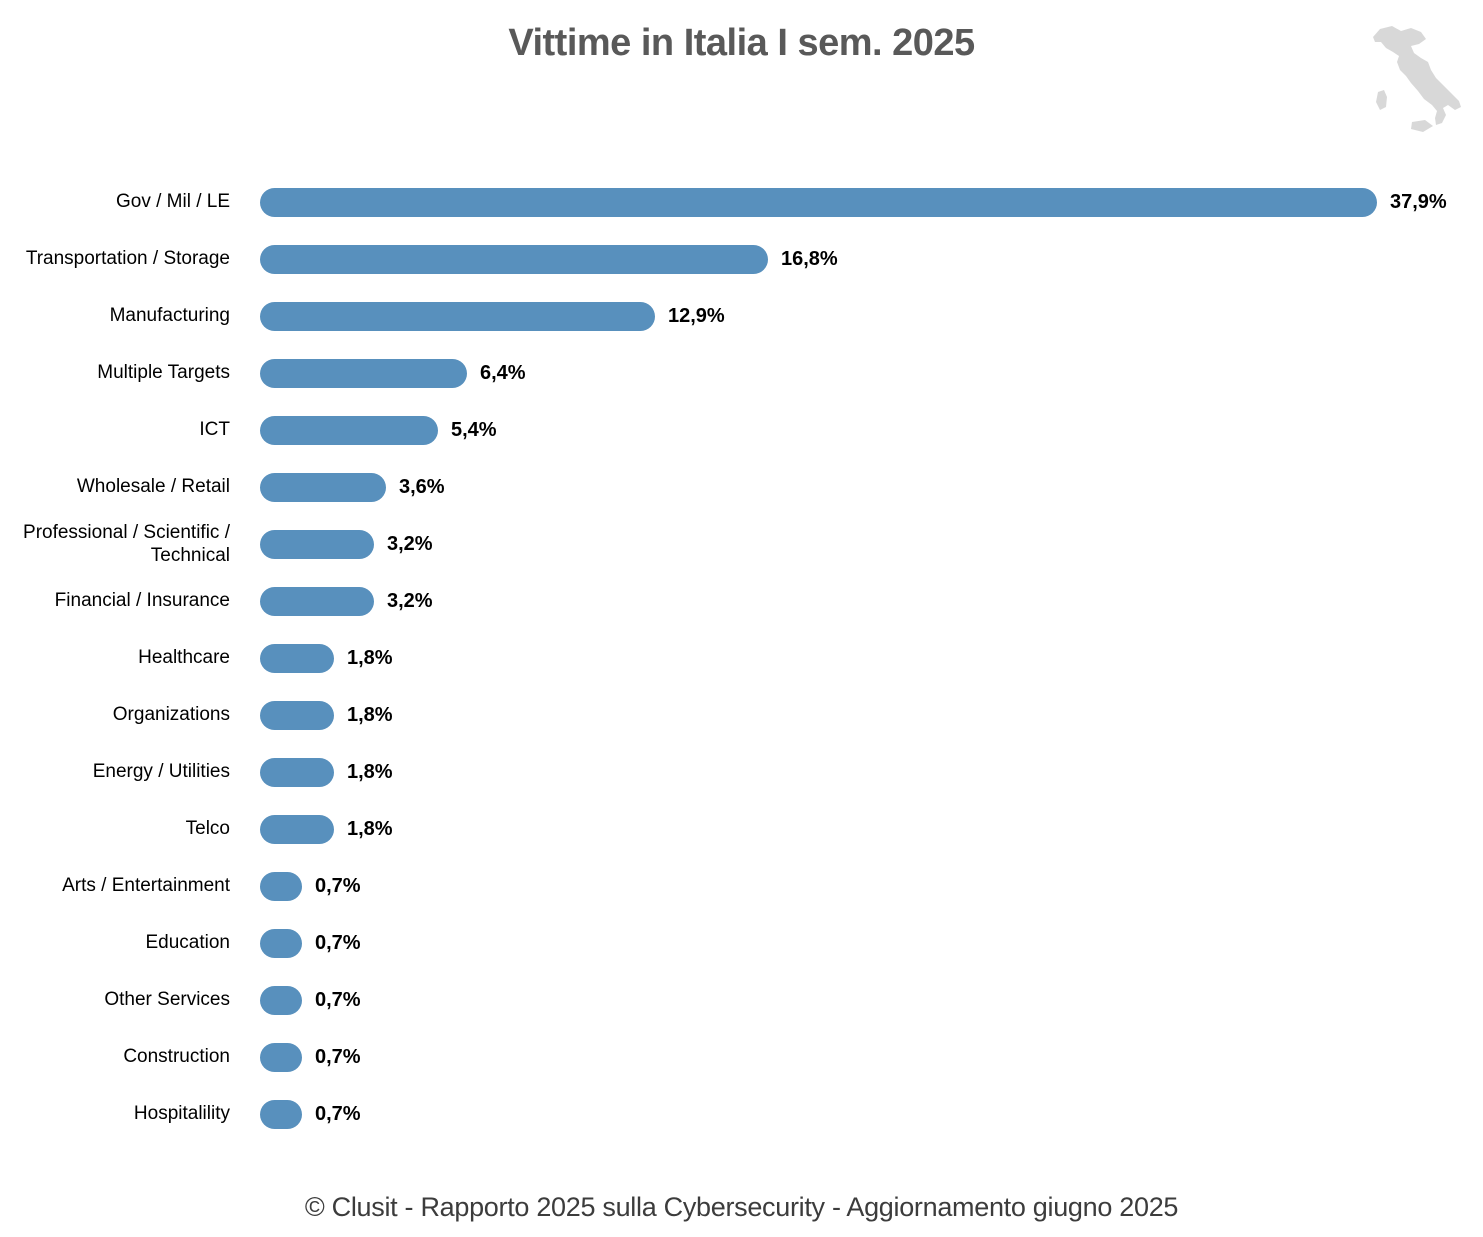 This screenshot has height=1237, width=1483. What do you see at coordinates (153, 487) in the screenshot?
I see `category-label: Wholesale / Retail` at bounding box center [153, 487].